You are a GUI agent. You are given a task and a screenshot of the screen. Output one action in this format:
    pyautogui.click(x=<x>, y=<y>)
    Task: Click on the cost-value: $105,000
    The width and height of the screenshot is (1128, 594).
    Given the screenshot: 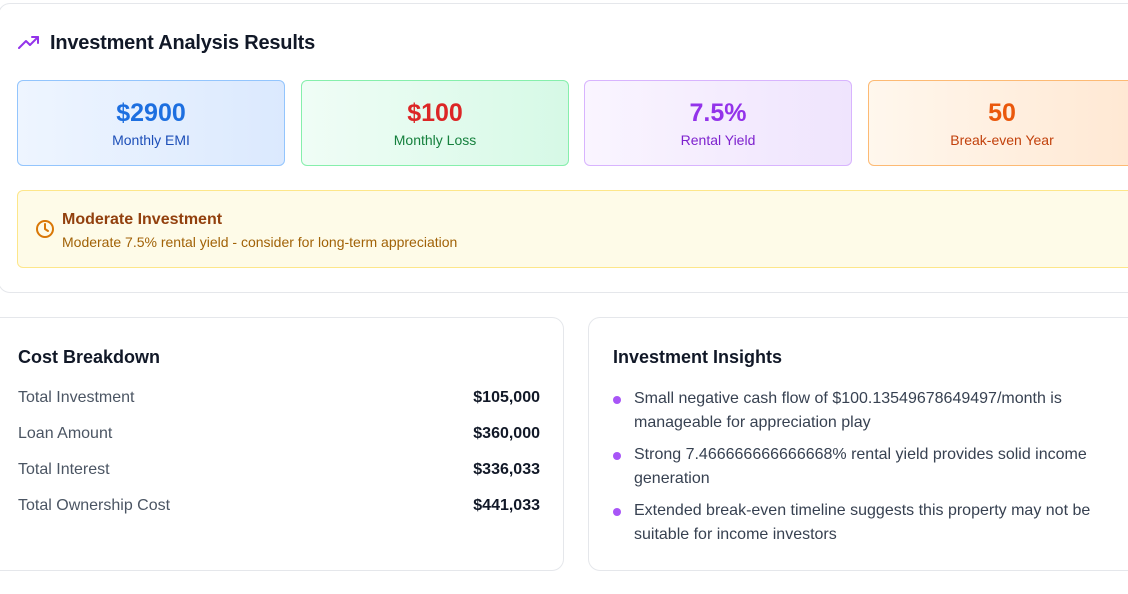 What is the action you would take?
    pyautogui.click(x=506, y=397)
    